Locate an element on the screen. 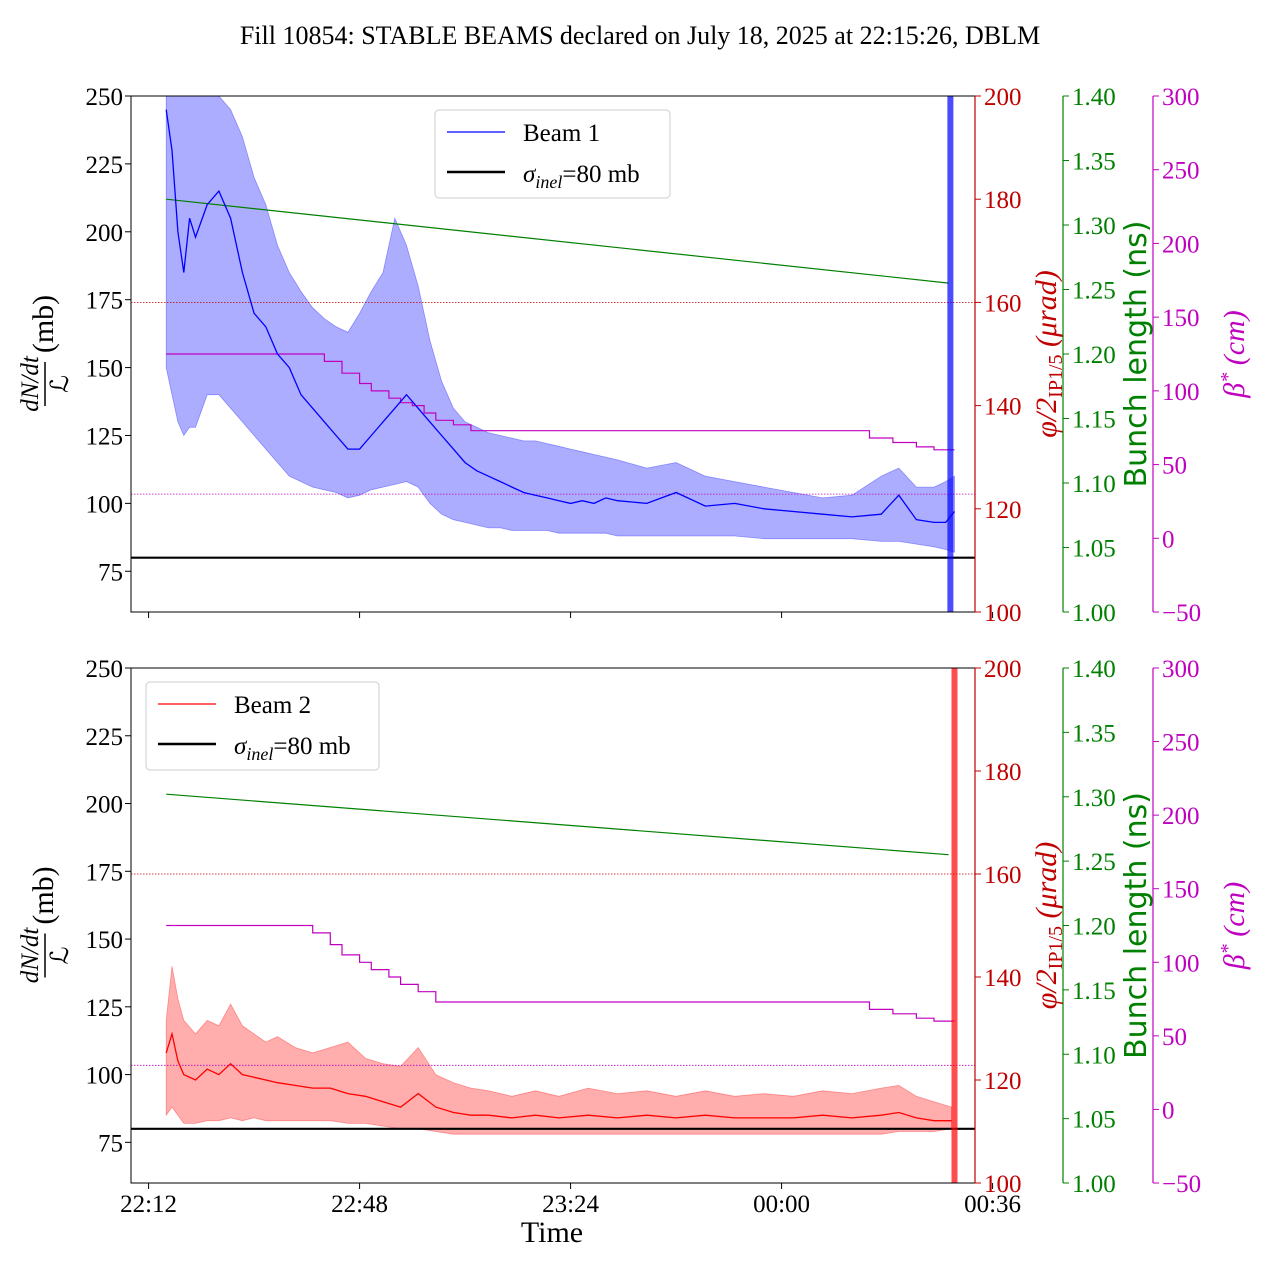  bunch-tick-label: 1.05 is located at coordinates (1094, 549).